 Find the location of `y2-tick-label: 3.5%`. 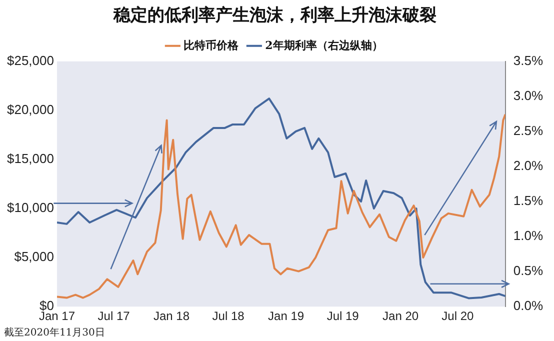

y2-tick-label: 3.5% is located at coordinates (528, 60).